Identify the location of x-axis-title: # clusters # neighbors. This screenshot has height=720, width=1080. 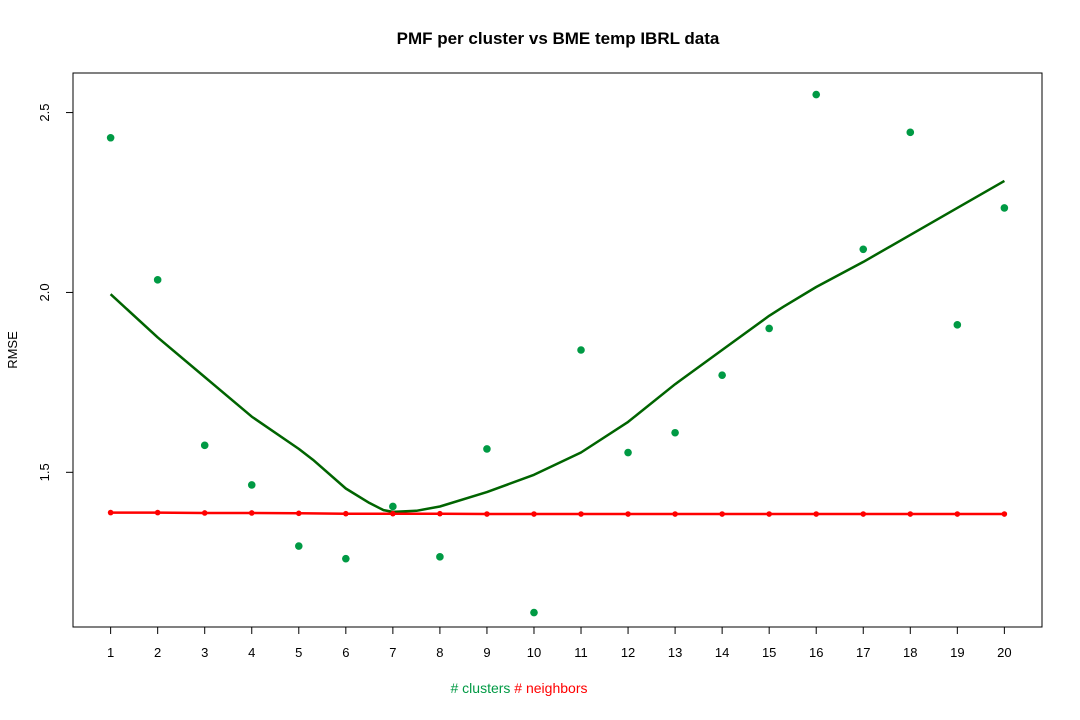
(519, 688).